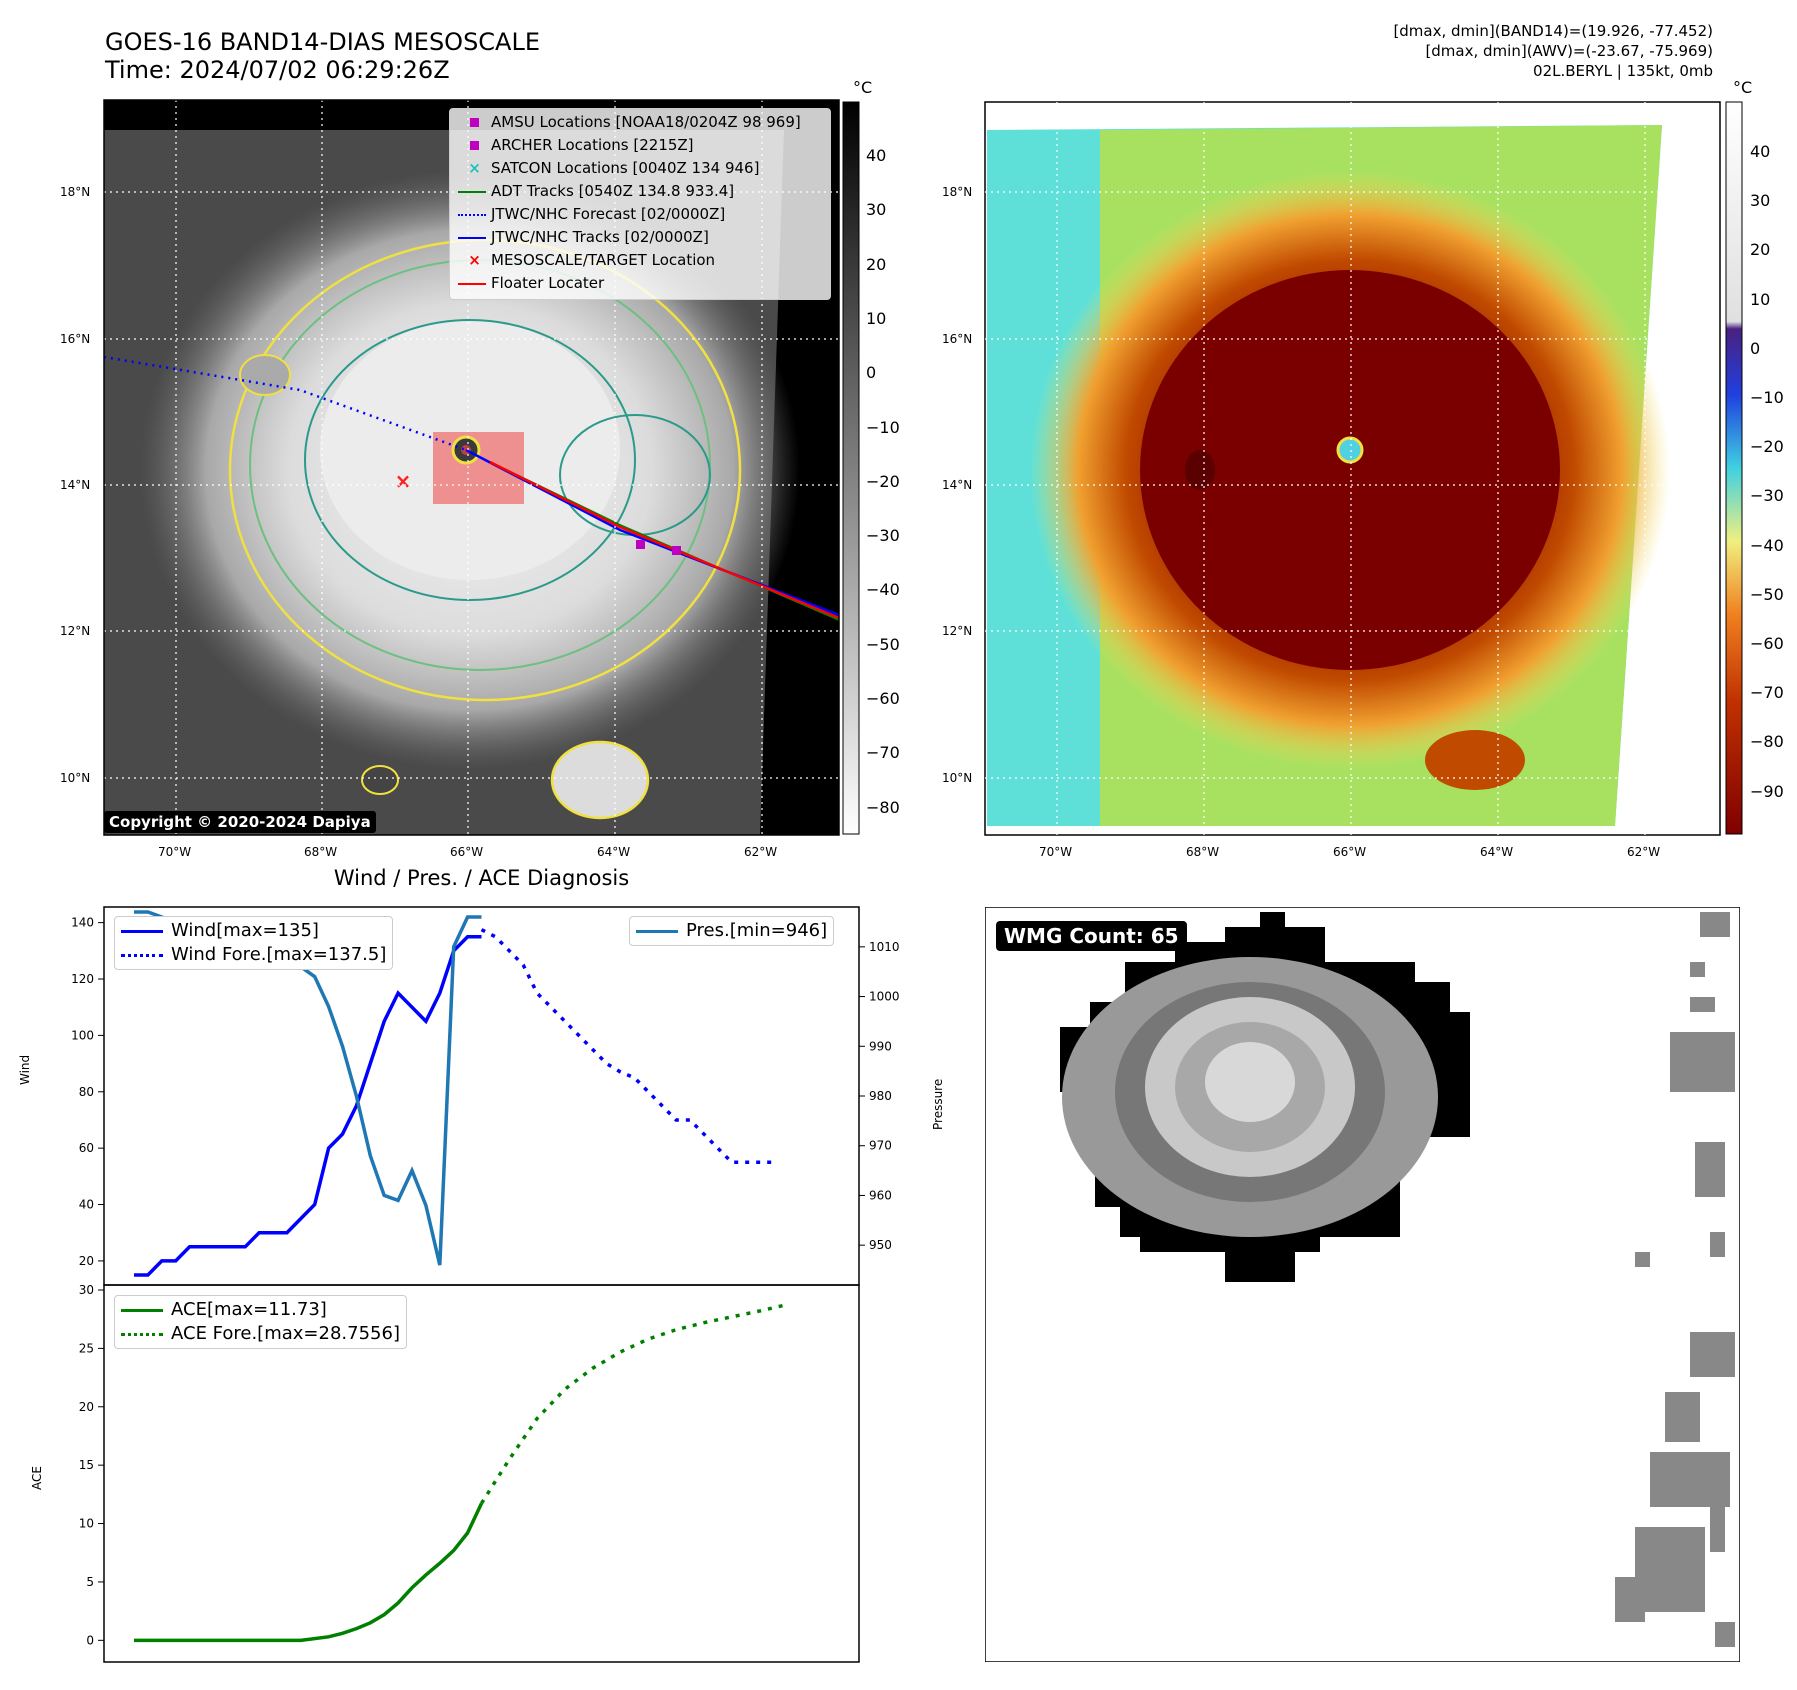 This screenshot has height=1690, width=1797. Describe the element at coordinates (883, 698) in the screenshot. I see `colorbar1-tick: −60` at that location.